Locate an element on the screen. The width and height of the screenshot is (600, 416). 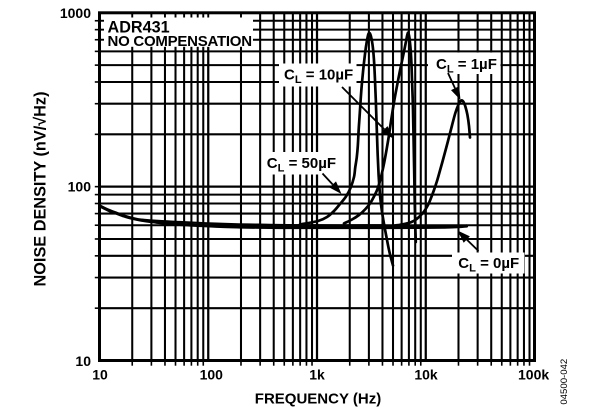
svg-text: CL = 10µF is located at coordinates (318, 76).